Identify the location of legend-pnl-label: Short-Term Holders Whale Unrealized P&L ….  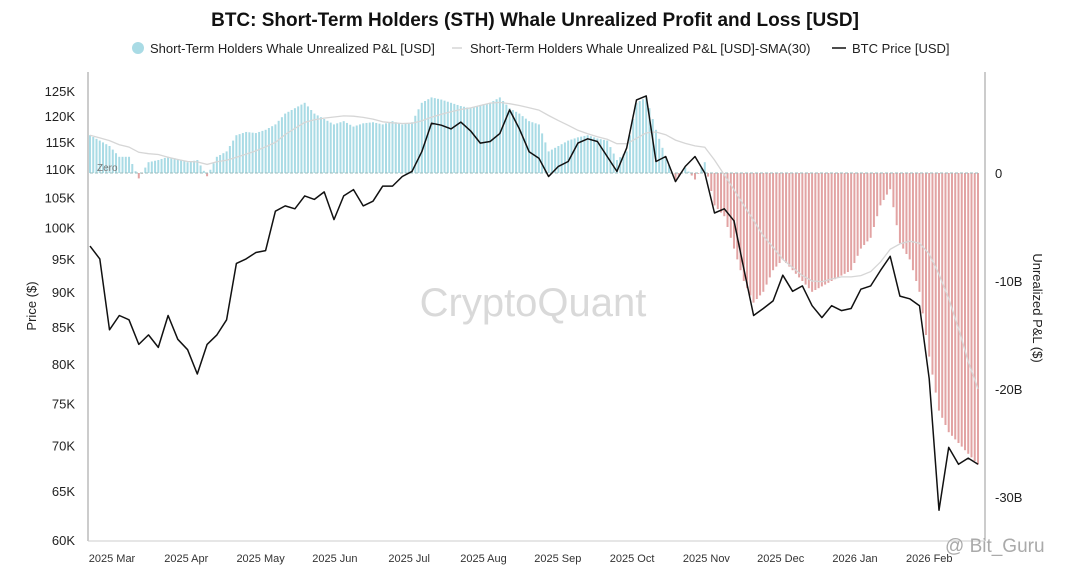
(292, 48).